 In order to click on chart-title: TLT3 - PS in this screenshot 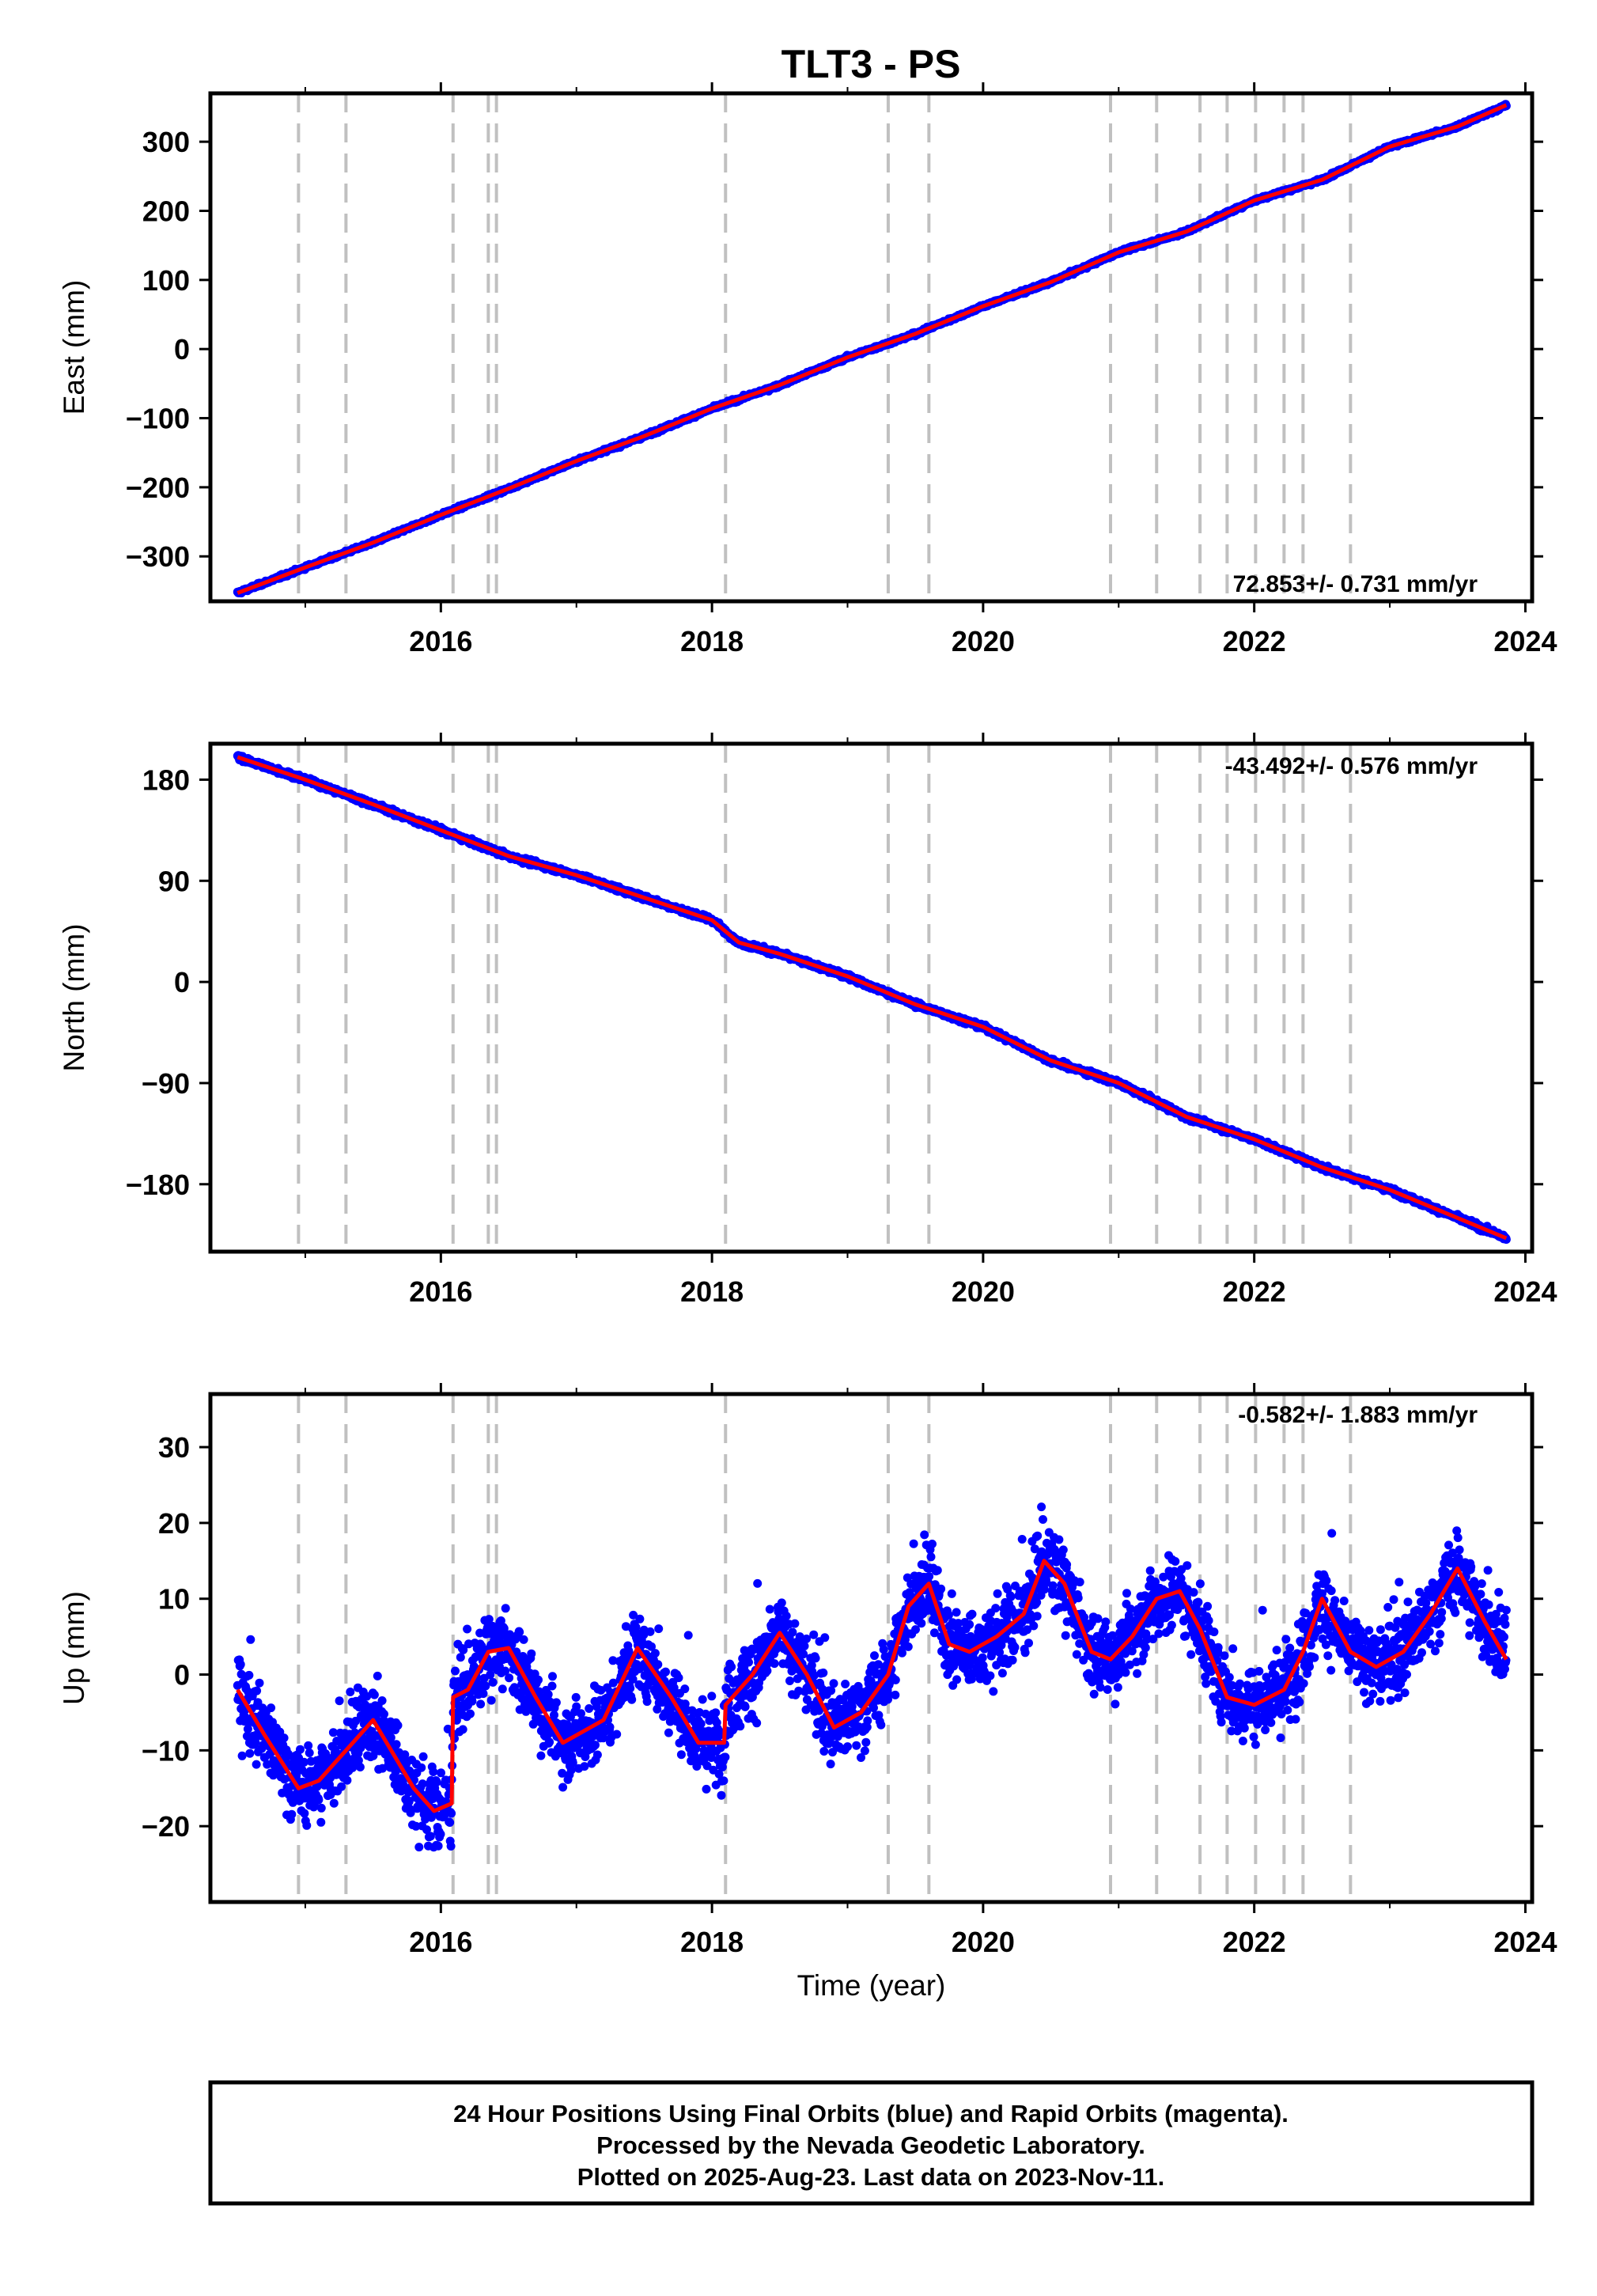, I will do `click(871, 64)`.